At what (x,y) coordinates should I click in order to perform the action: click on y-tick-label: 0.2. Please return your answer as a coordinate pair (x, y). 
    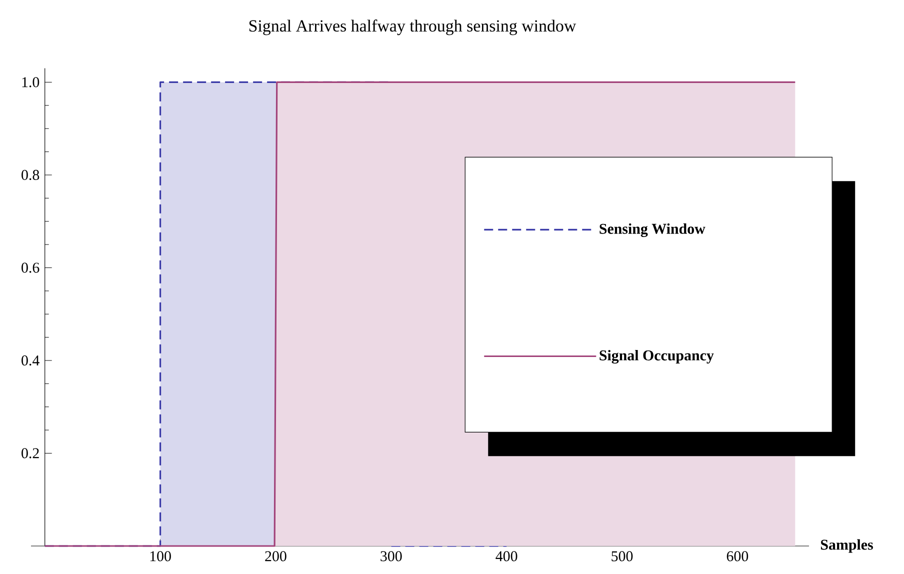
    Looking at the image, I should click on (30, 453).